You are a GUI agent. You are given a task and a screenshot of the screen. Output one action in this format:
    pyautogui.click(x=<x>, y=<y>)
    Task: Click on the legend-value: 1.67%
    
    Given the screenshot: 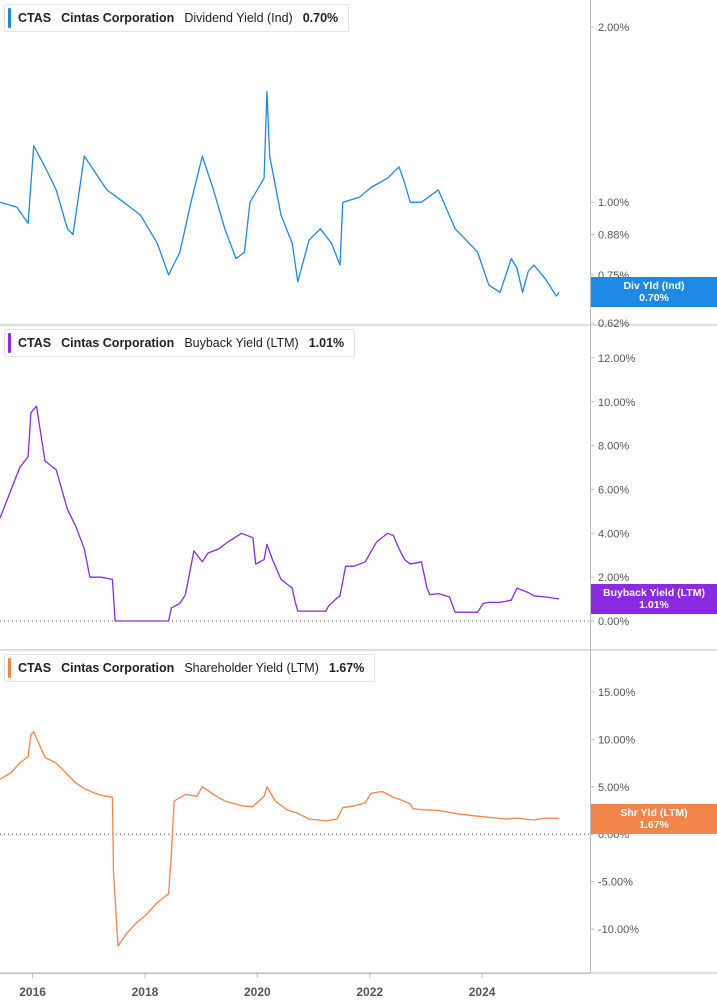 What is the action you would take?
    pyautogui.click(x=346, y=668)
    